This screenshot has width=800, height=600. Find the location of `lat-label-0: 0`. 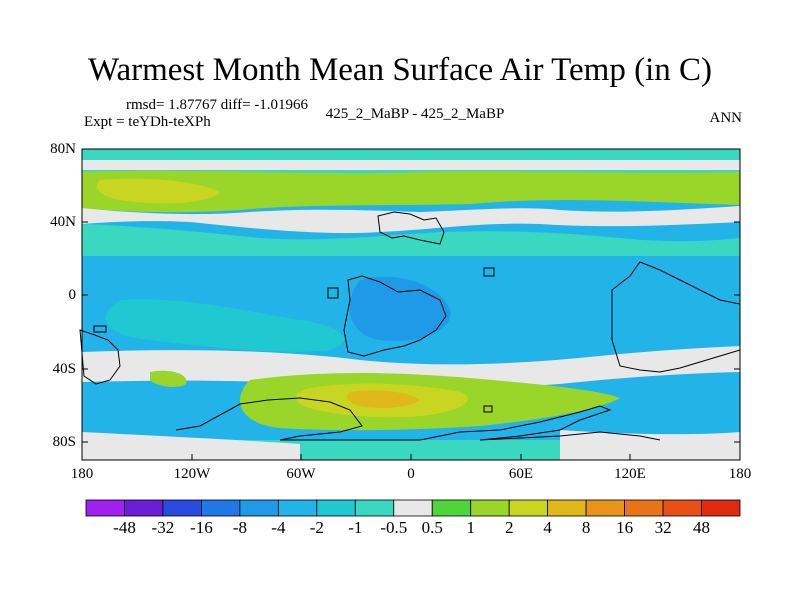

lat-label-0: 0 is located at coordinates (72, 295).